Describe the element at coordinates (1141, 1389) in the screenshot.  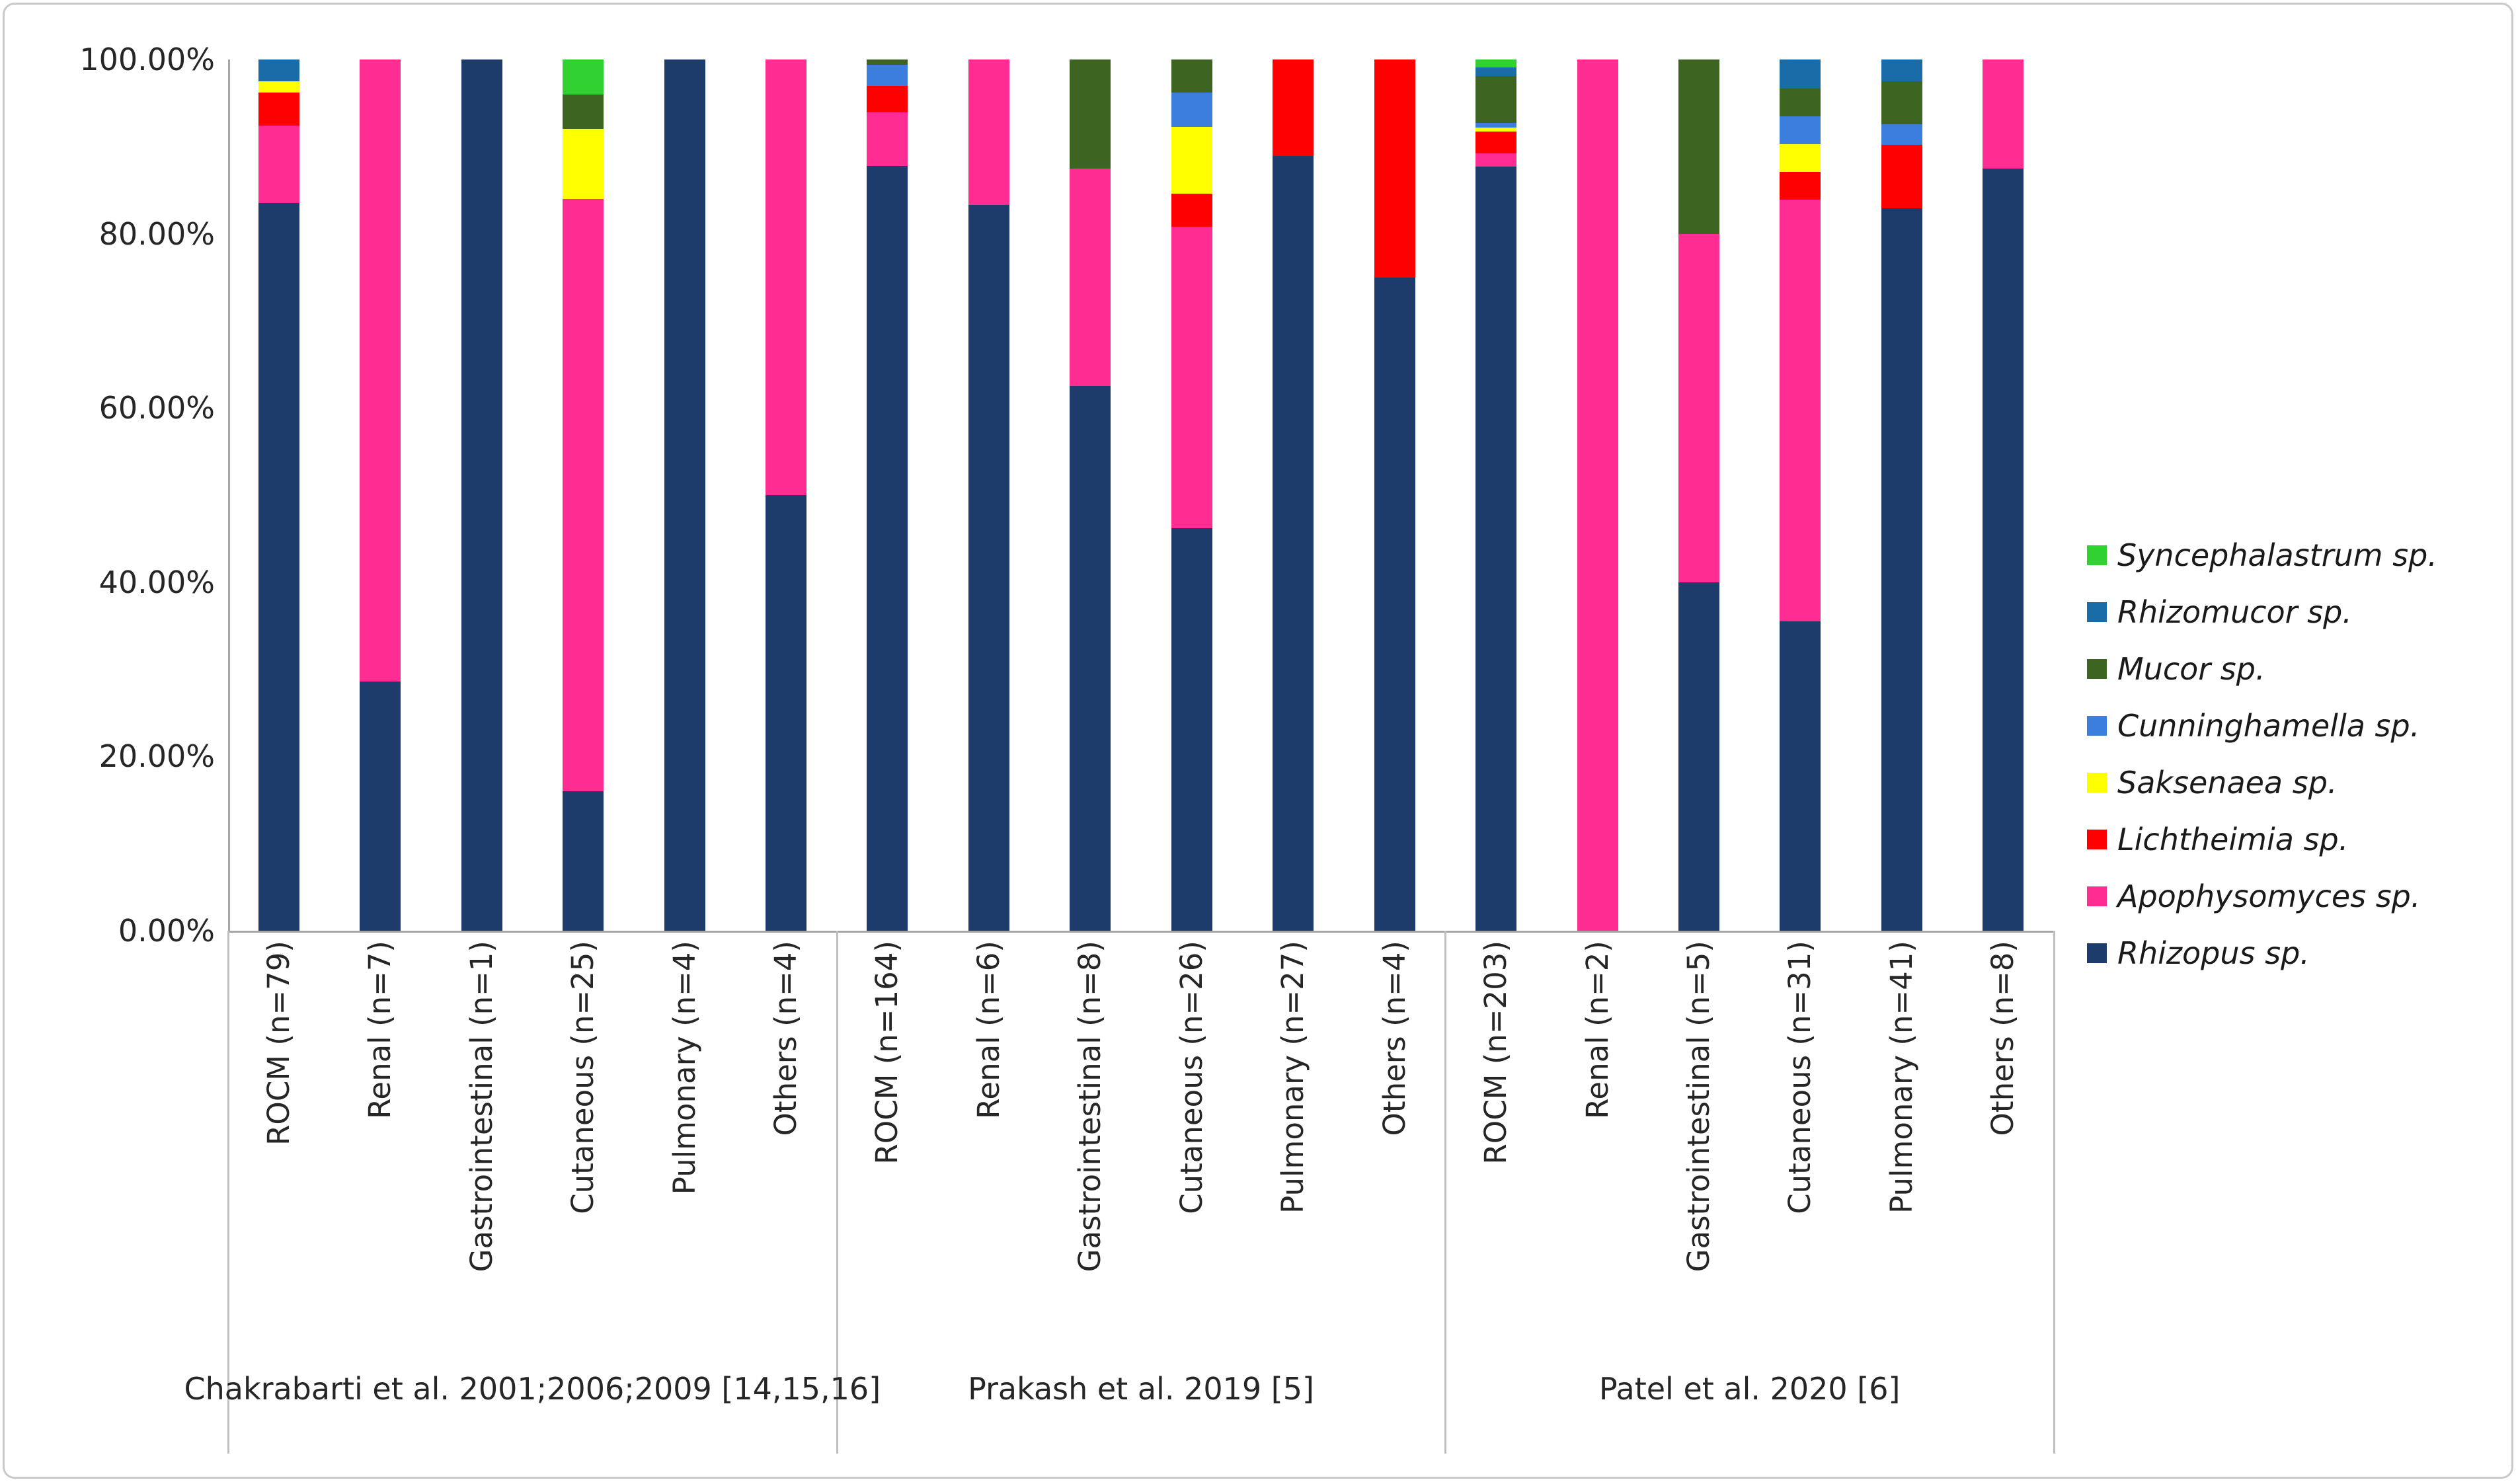
I see `group-label: Prakash et al. 2019 [5]` at that location.